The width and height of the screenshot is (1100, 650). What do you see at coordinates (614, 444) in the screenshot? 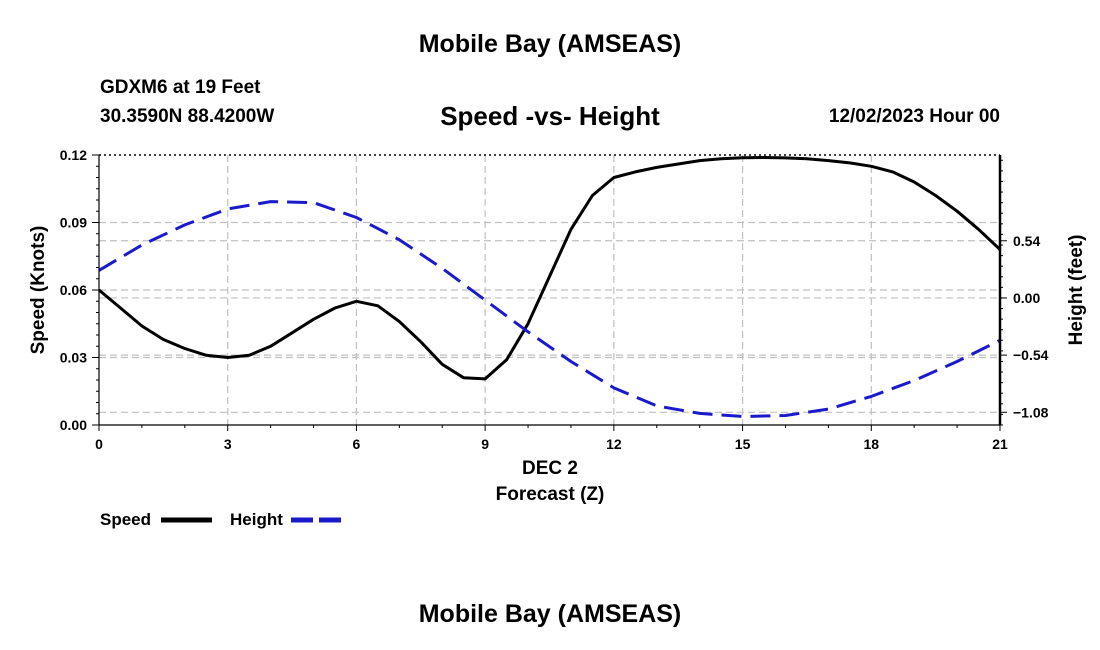
I see `x-tick-label: 12` at bounding box center [614, 444].